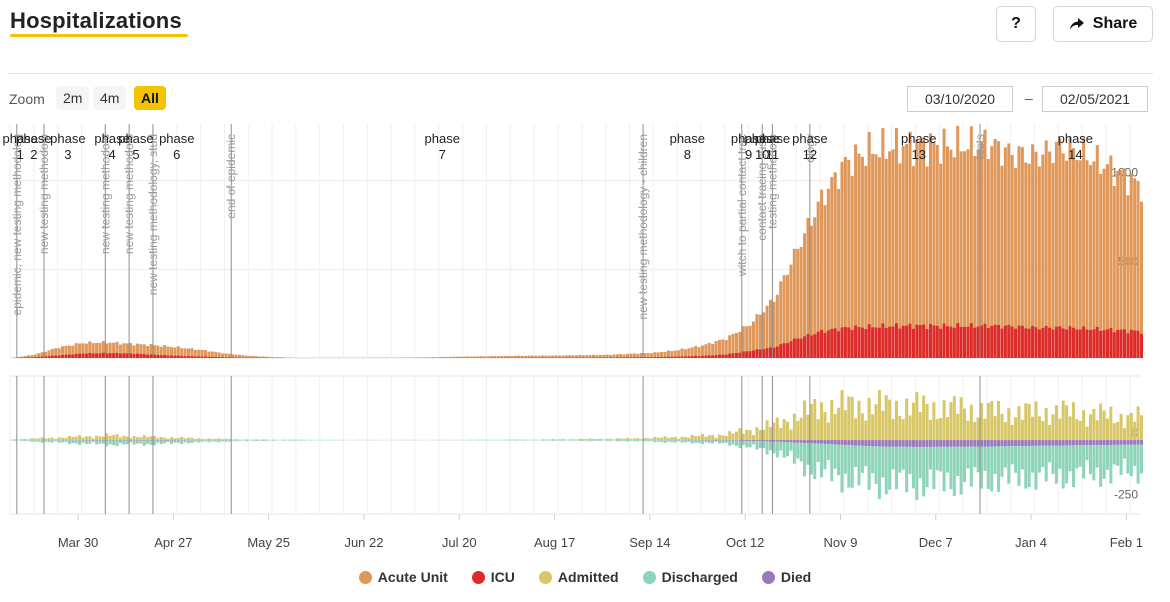 The height and width of the screenshot is (602, 1170). Describe the element at coordinates (578, 577) in the screenshot. I see `legend-item-admitted: Admitted` at that location.